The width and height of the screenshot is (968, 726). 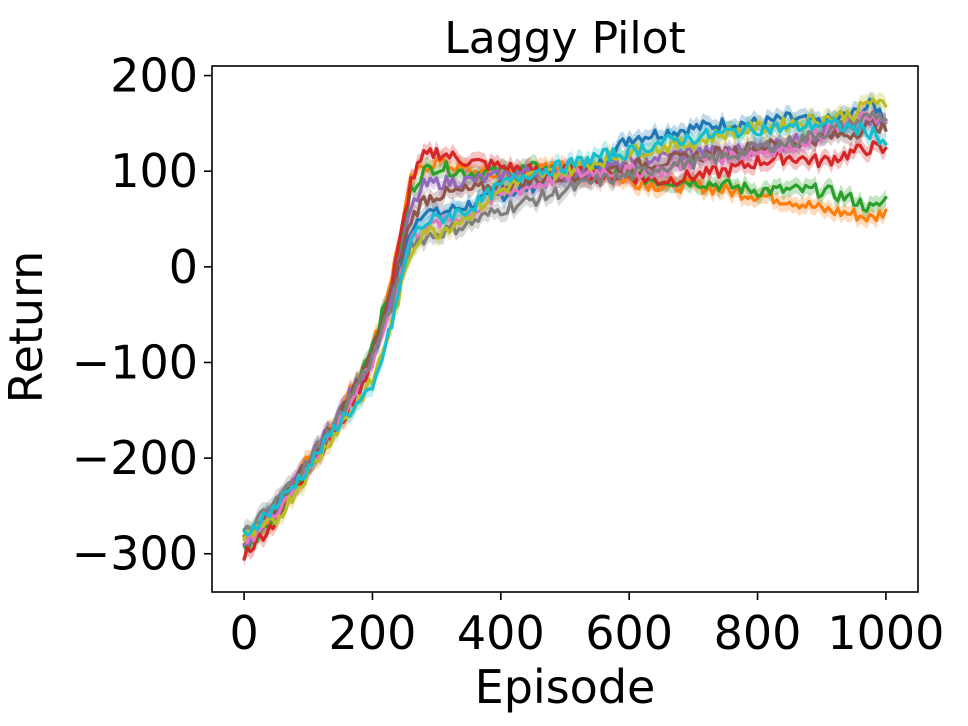 I want to click on x-axis-label: Episode, so click(x=565, y=687).